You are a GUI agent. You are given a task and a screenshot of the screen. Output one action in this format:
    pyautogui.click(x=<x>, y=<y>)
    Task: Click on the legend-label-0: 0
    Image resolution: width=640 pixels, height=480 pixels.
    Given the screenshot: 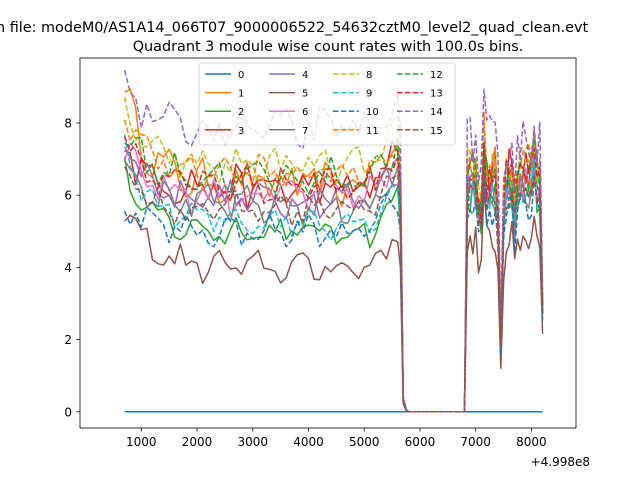 What is the action you would take?
    pyautogui.click(x=241, y=75)
    